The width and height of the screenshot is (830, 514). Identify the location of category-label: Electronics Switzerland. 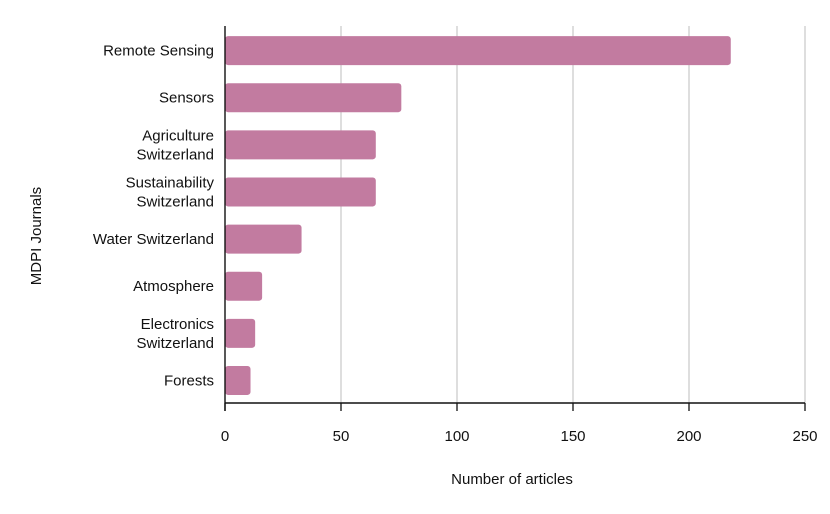
(175, 334).